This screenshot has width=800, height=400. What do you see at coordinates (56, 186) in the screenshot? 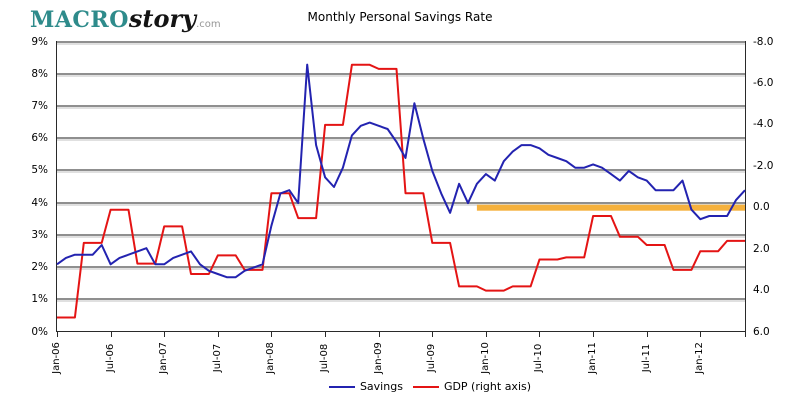
I see `y-axis-line-left` at bounding box center [56, 186].